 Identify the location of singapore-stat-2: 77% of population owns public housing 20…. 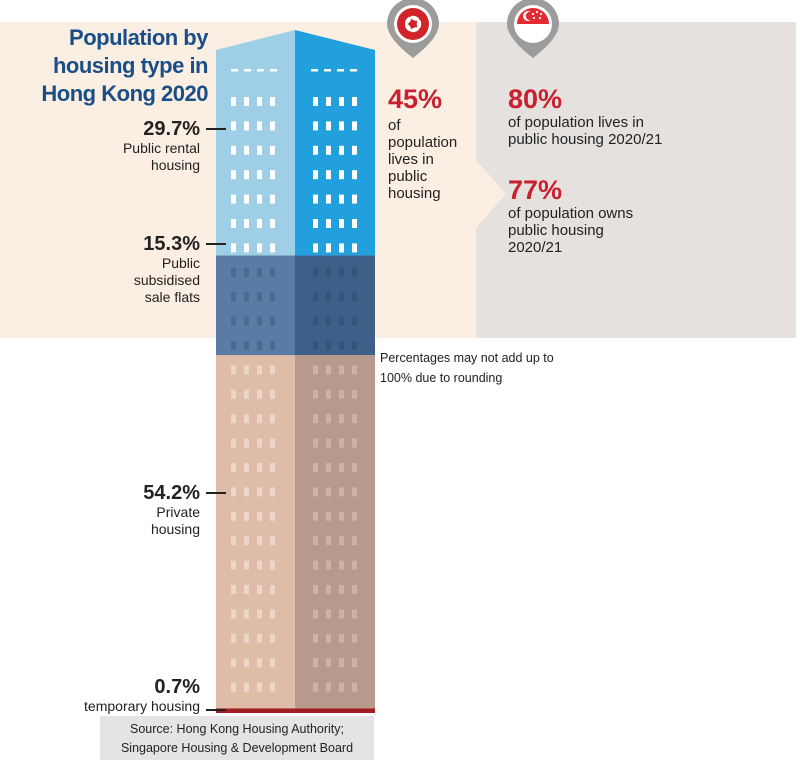
(598, 215).